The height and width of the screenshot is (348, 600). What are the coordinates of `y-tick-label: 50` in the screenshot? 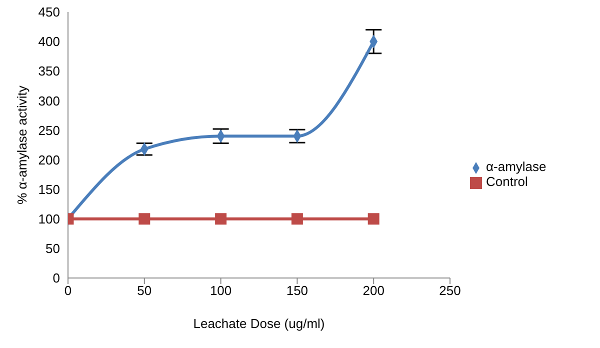 It's located at (53, 248).